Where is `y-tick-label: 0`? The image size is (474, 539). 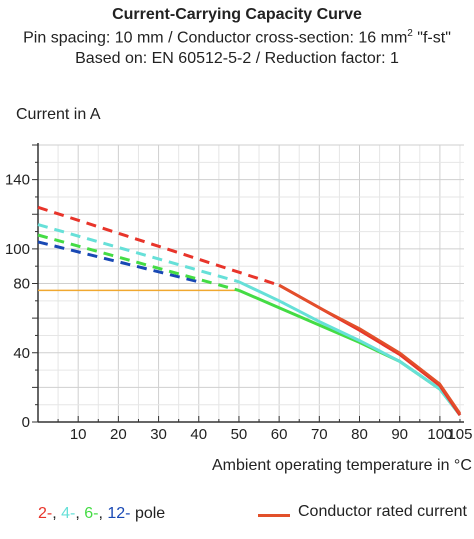 y-tick-label: 0 is located at coordinates (26, 422).